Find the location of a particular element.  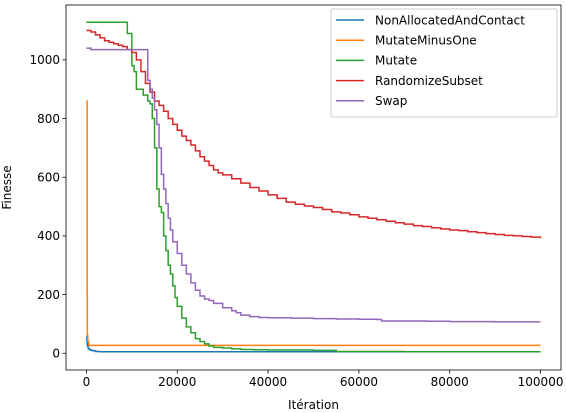

y-tick-label: 400 is located at coordinates (48, 236).